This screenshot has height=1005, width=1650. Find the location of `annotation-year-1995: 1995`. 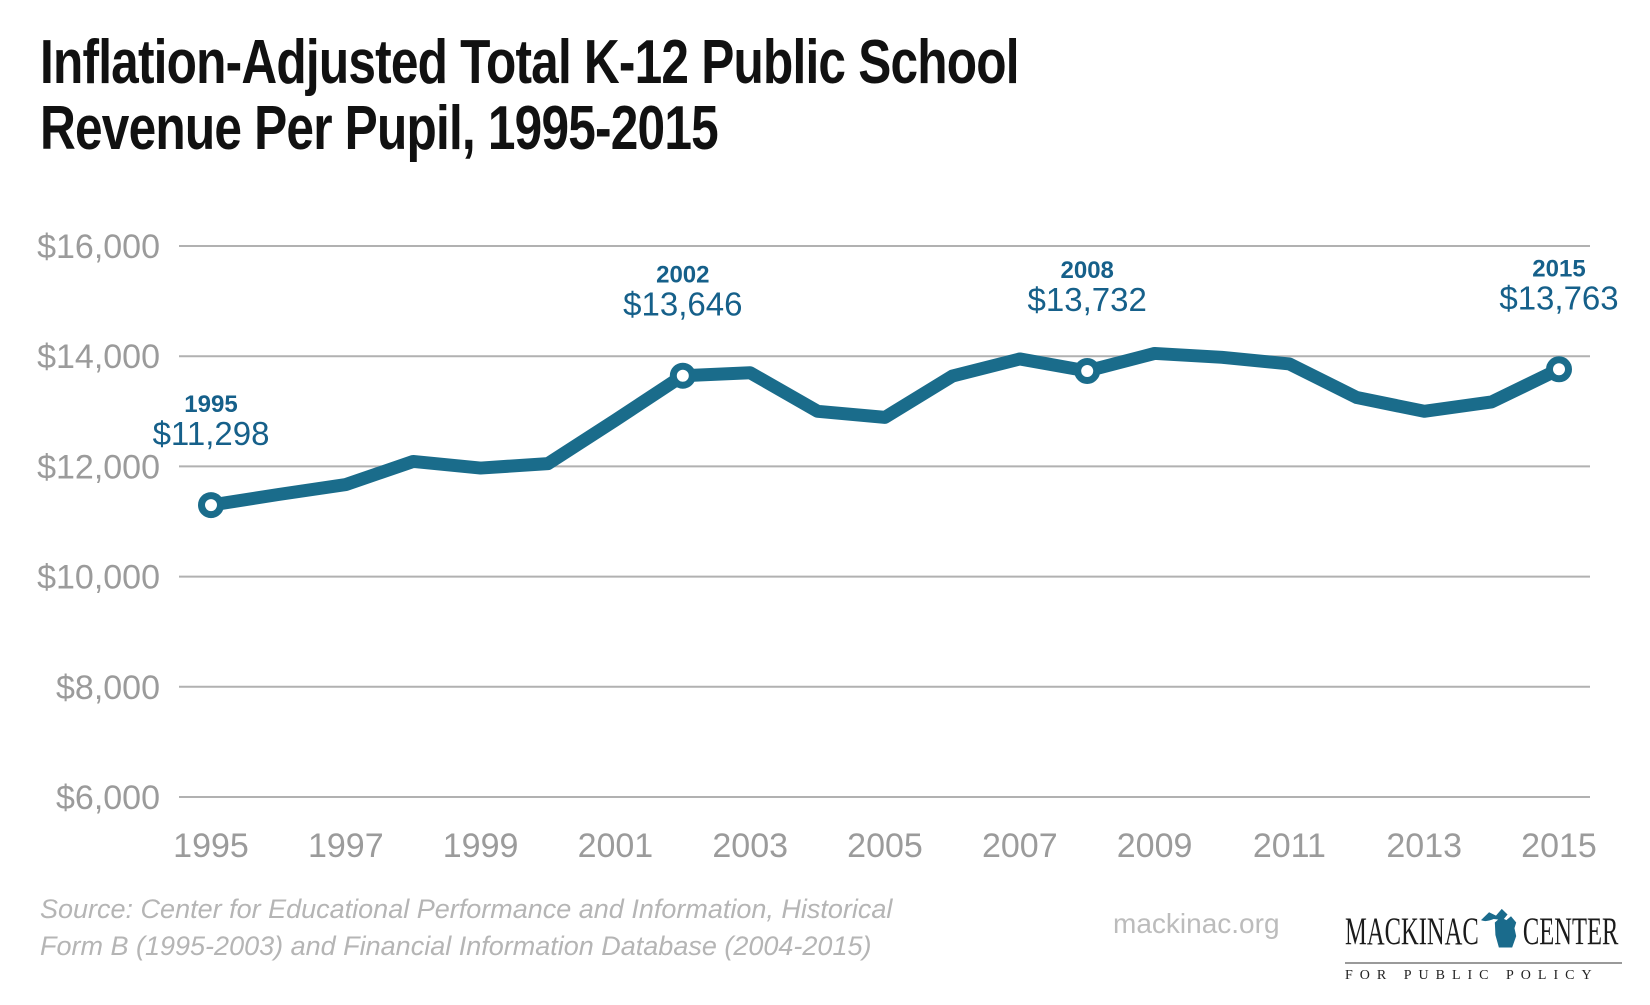

annotation-year-1995: 1995 is located at coordinates (210, 404).